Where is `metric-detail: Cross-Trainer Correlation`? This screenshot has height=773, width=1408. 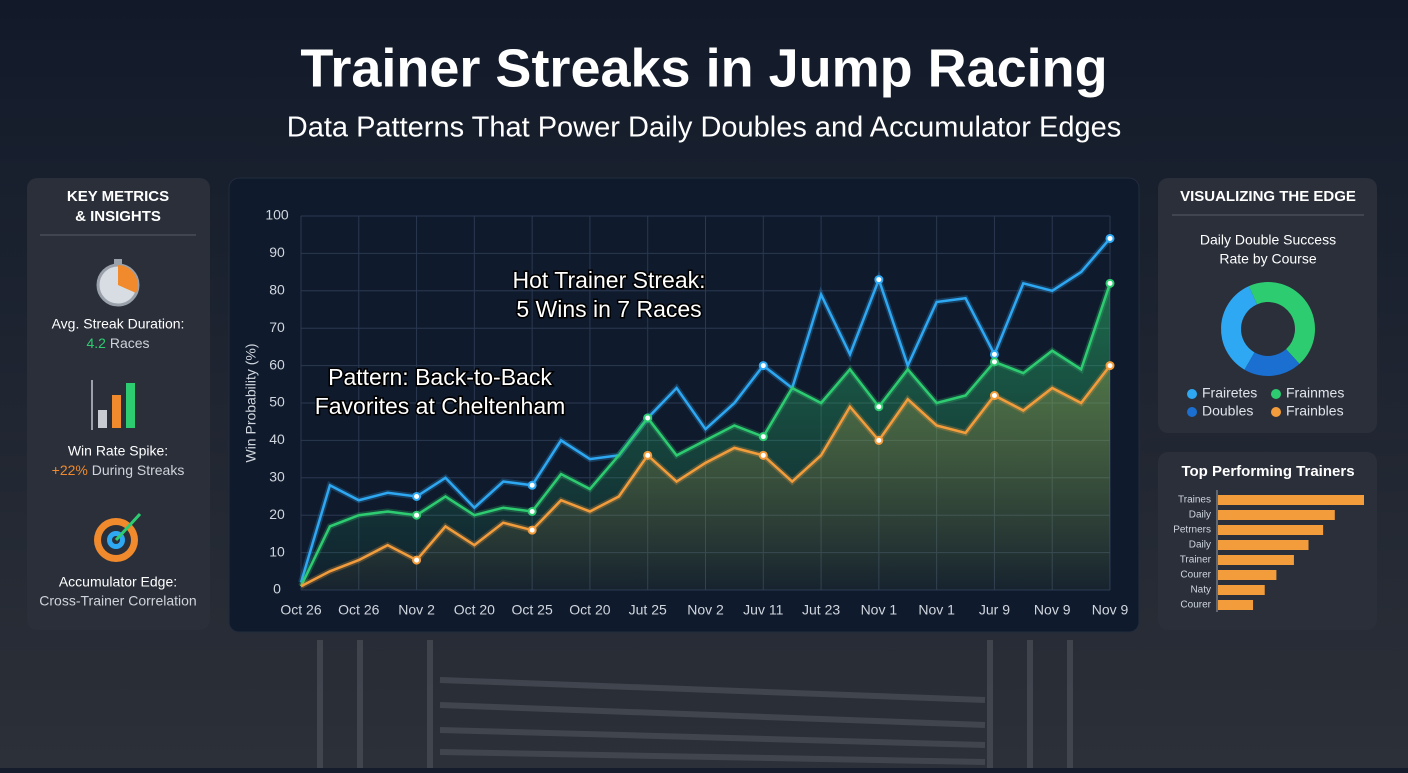 metric-detail: Cross-Trainer Correlation is located at coordinates (117, 601).